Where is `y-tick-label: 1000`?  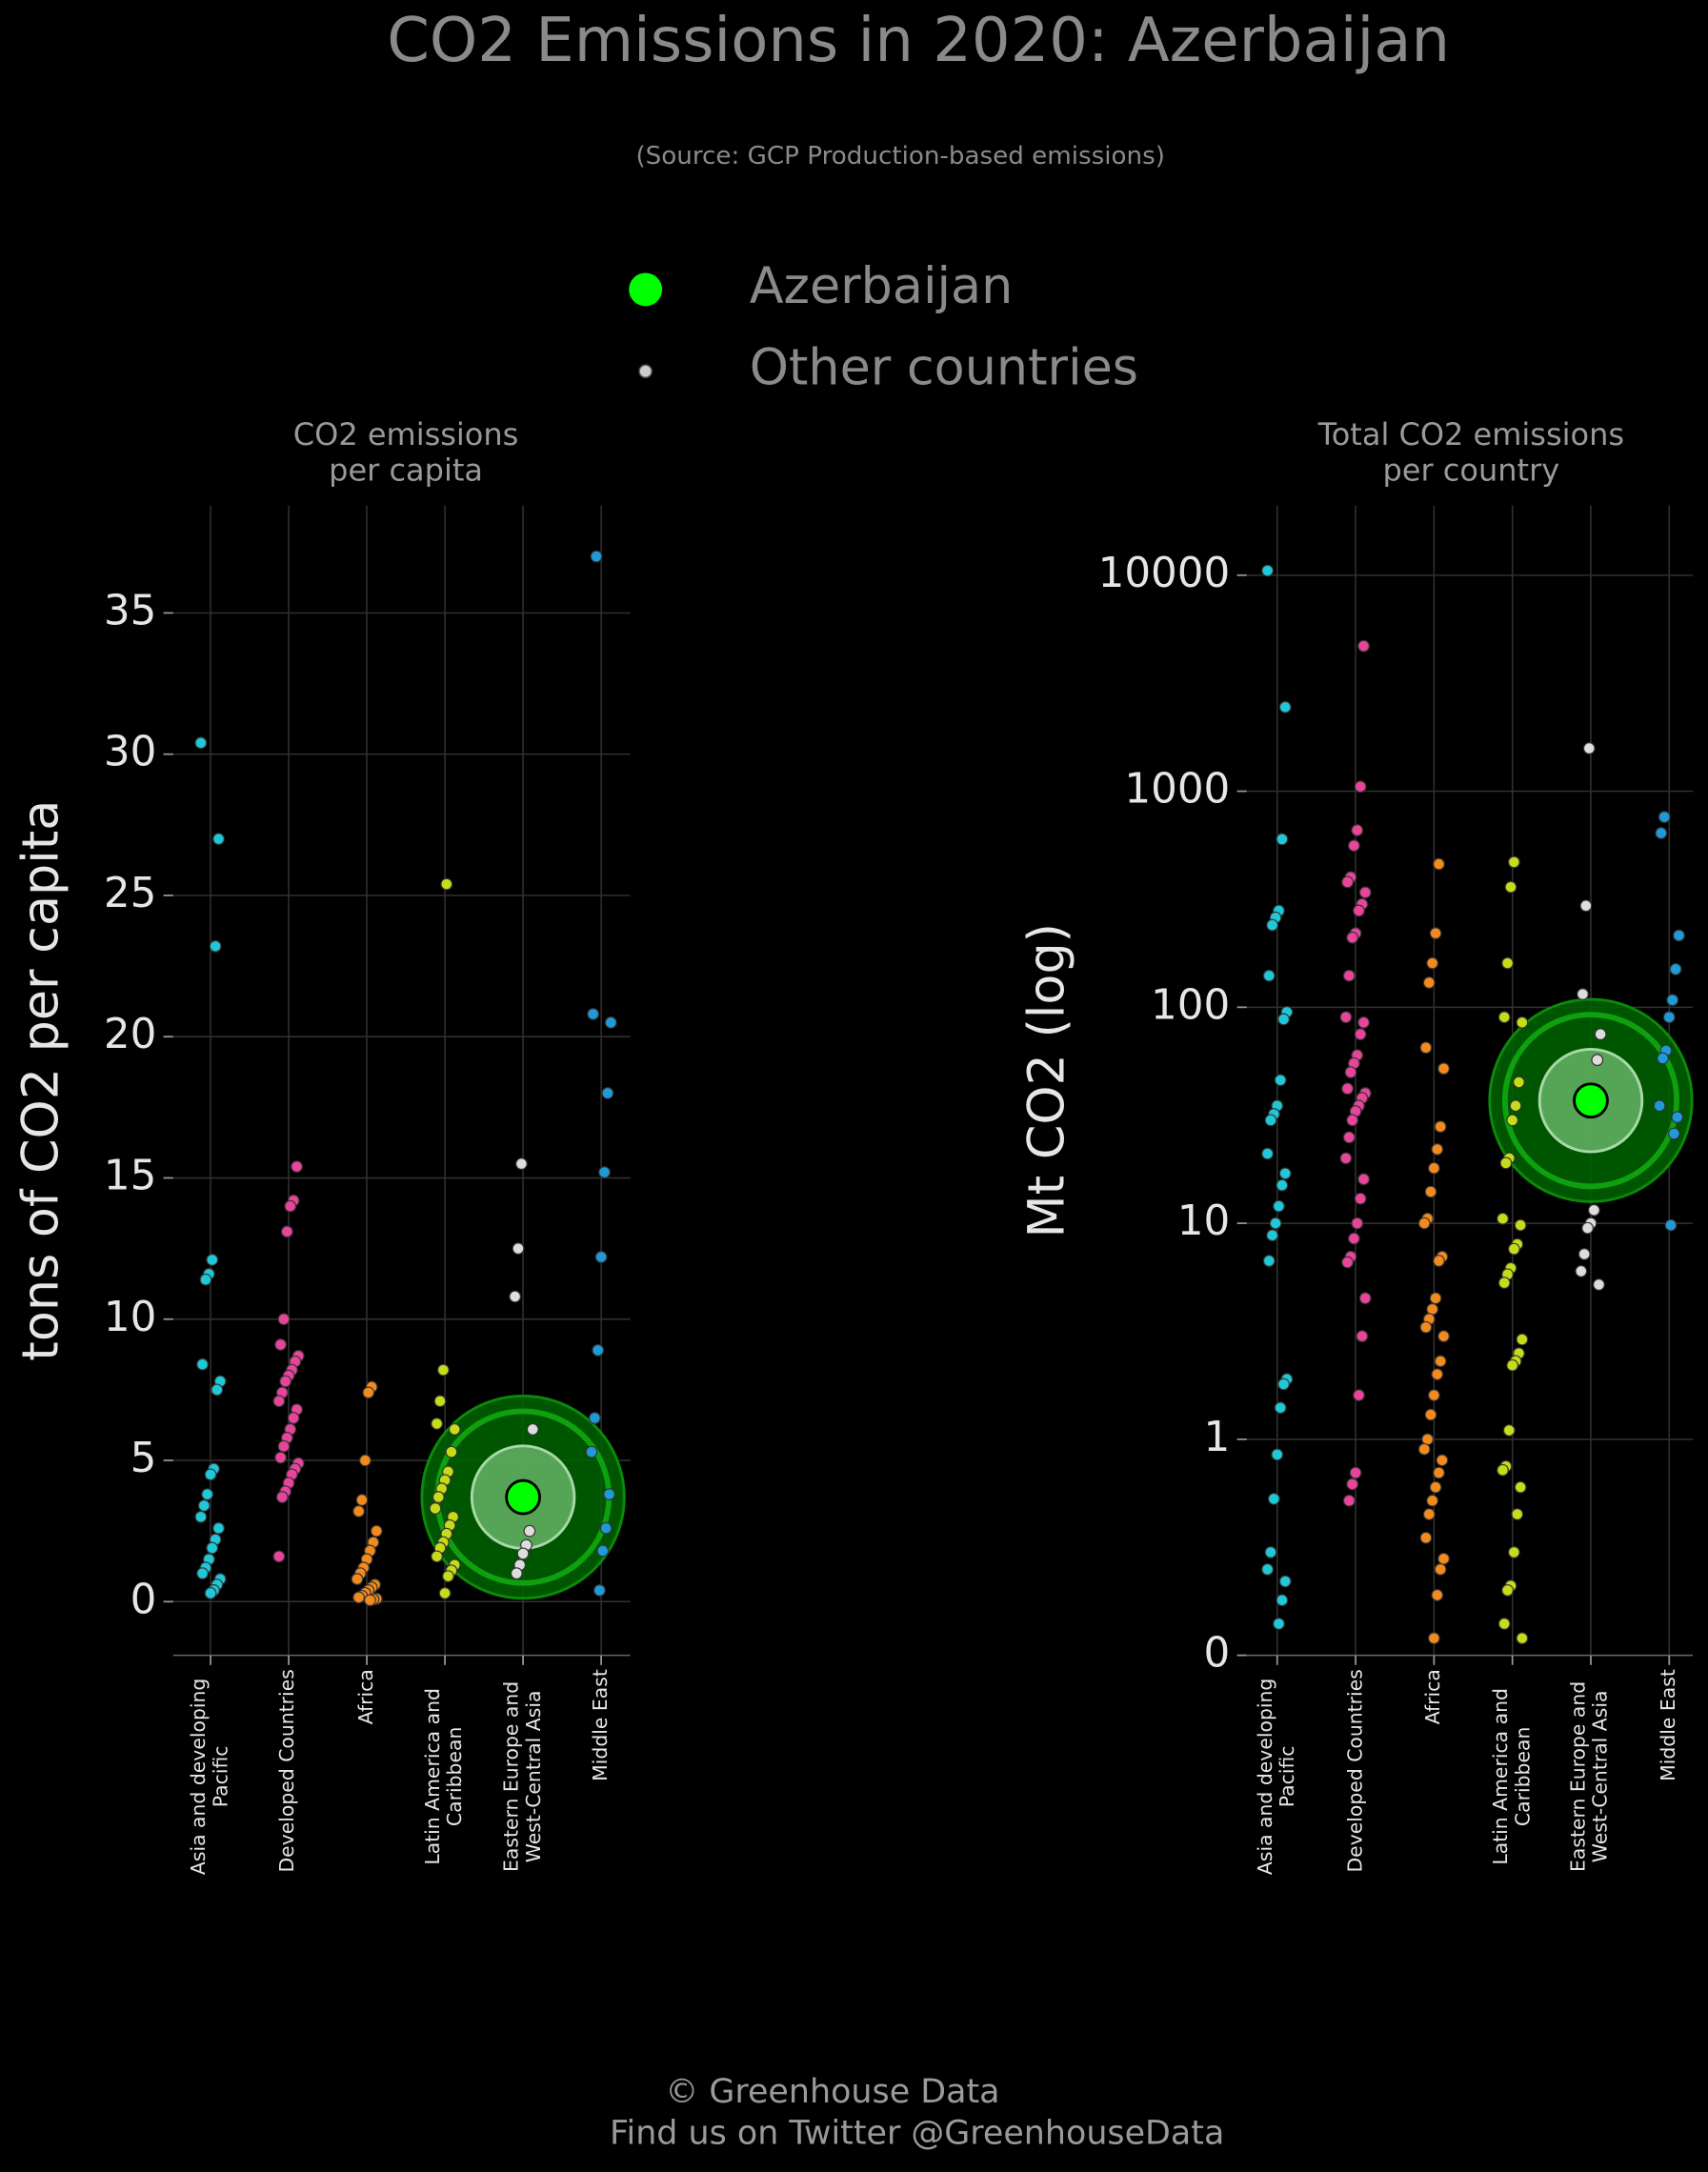 y-tick-label: 1000 is located at coordinates (1177, 790).